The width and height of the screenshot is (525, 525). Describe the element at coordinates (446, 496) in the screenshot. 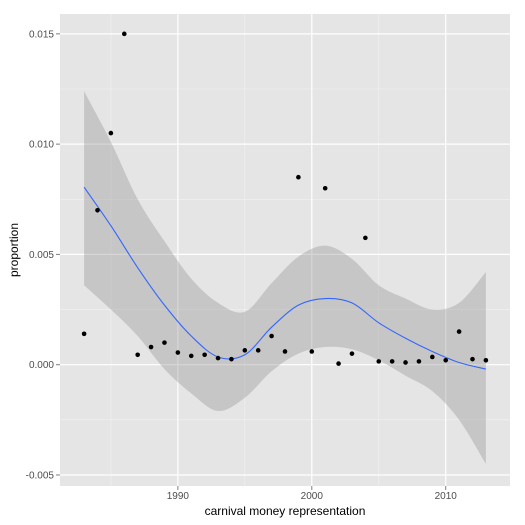

I see `x-tick-label: 2010` at that location.